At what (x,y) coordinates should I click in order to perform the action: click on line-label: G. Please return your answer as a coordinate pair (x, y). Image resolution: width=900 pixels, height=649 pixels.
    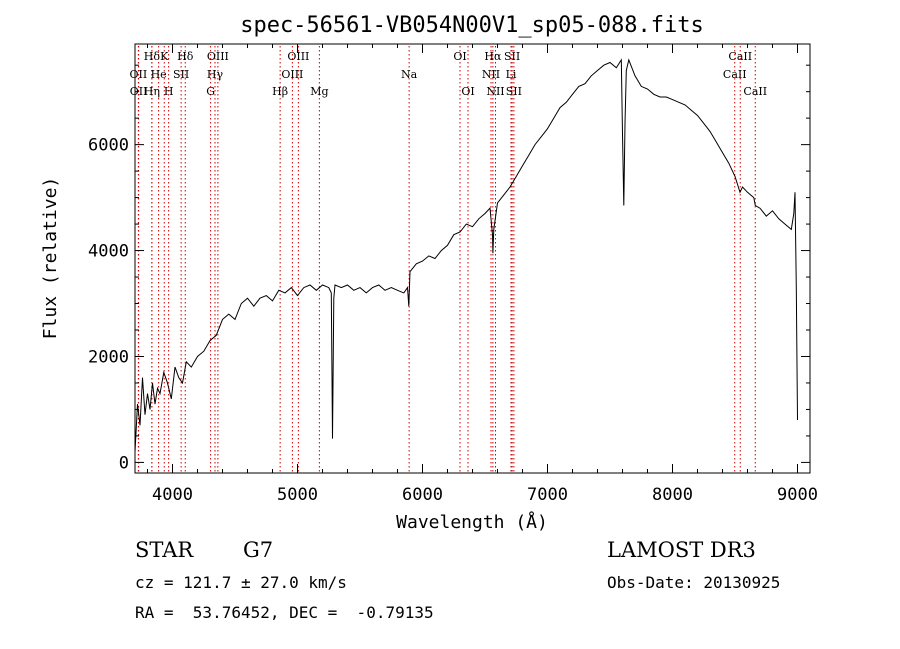
    Looking at the image, I should click on (210, 91).